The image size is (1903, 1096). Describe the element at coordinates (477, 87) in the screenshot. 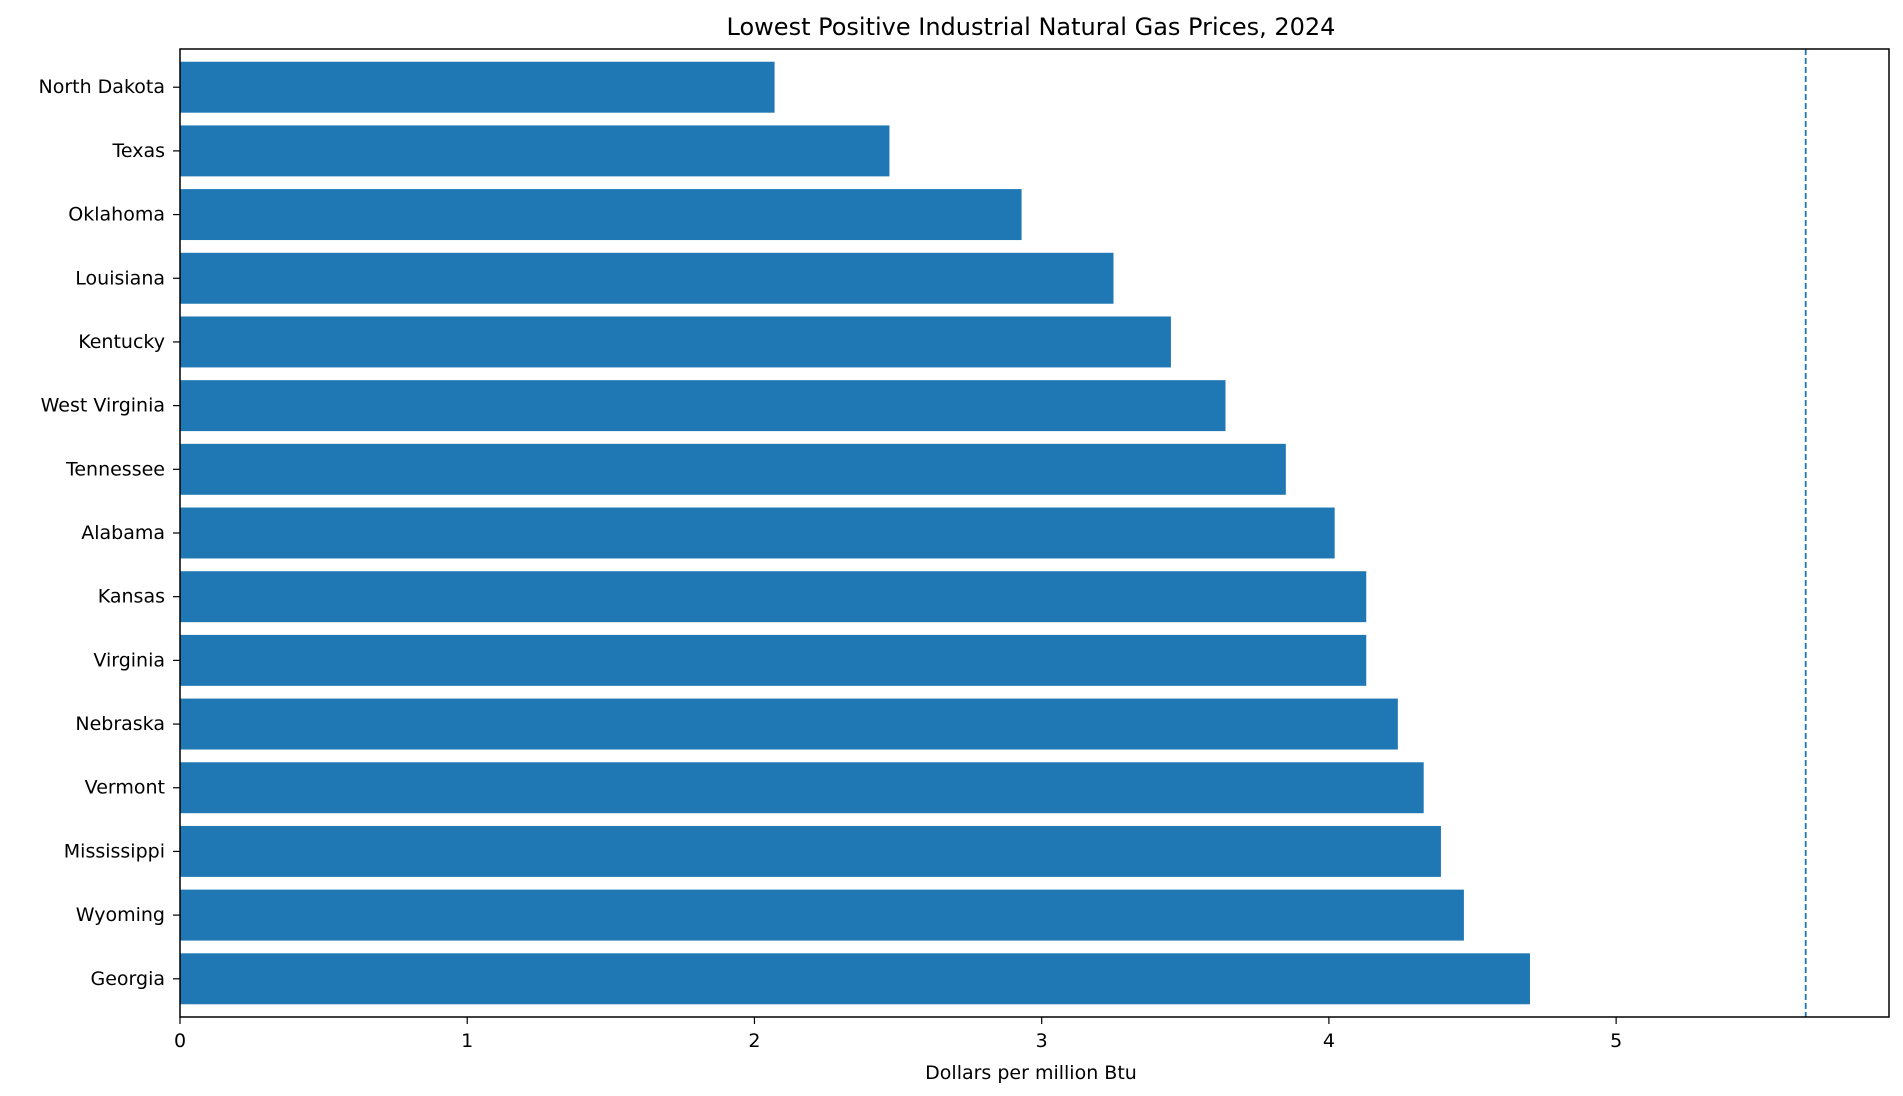

I see `bar-north-dakota` at that location.